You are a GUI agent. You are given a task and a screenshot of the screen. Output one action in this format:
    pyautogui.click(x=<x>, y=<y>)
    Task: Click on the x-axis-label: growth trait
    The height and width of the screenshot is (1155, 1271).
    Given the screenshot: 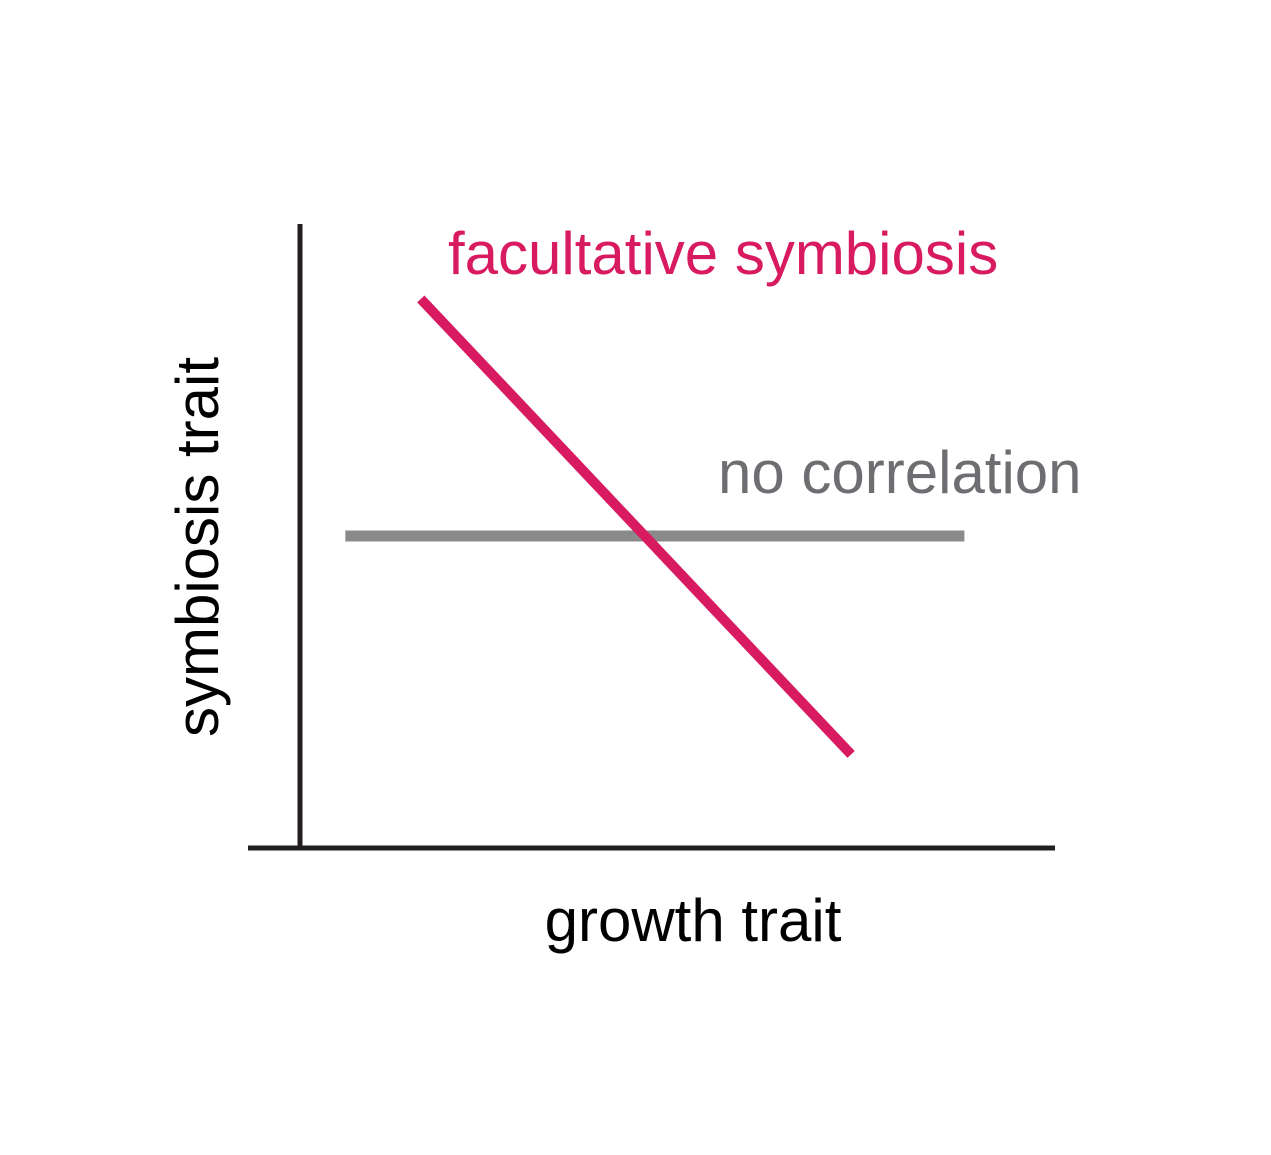 What is the action you would take?
    pyautogui.click(x=693, y=920)
    